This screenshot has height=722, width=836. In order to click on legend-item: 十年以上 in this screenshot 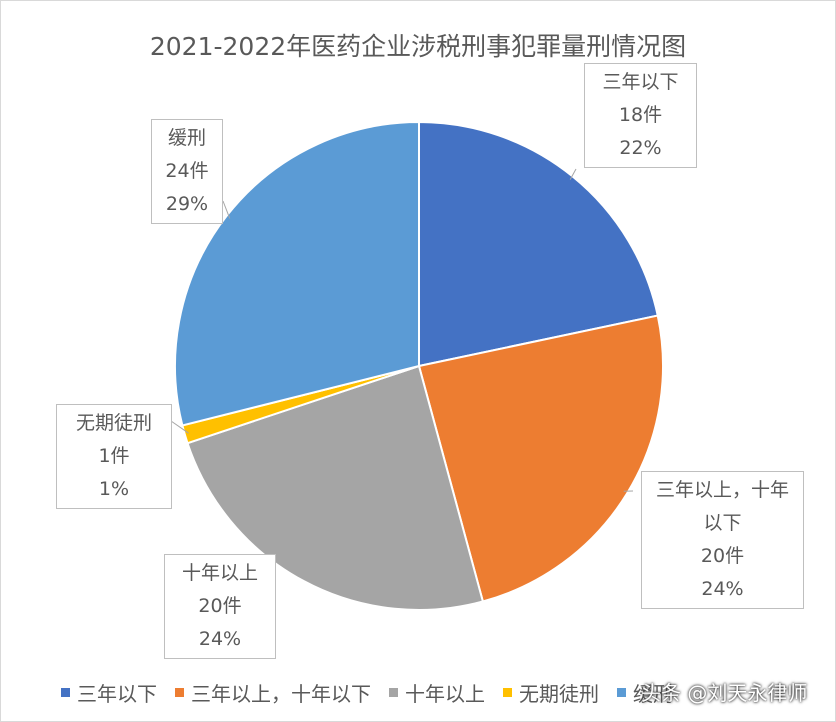, I will do `click(437, 692)`.